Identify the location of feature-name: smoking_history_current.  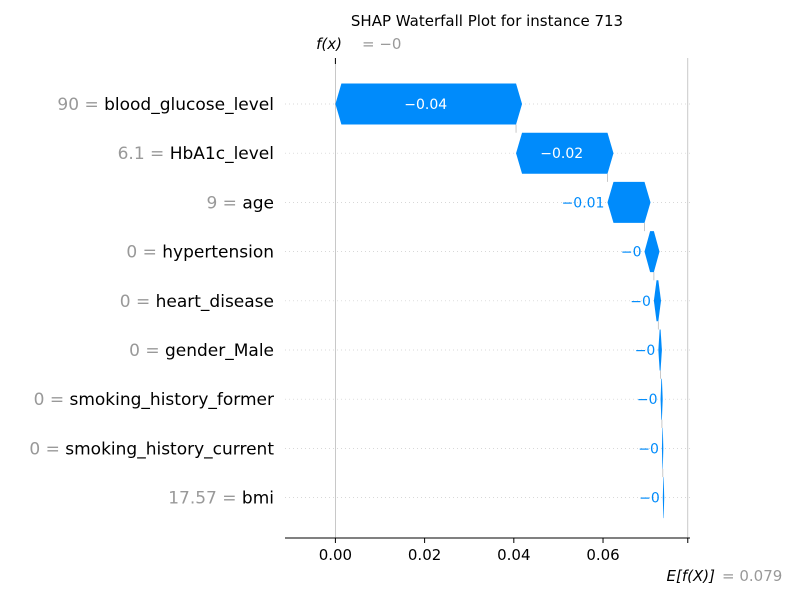
(169, 449).